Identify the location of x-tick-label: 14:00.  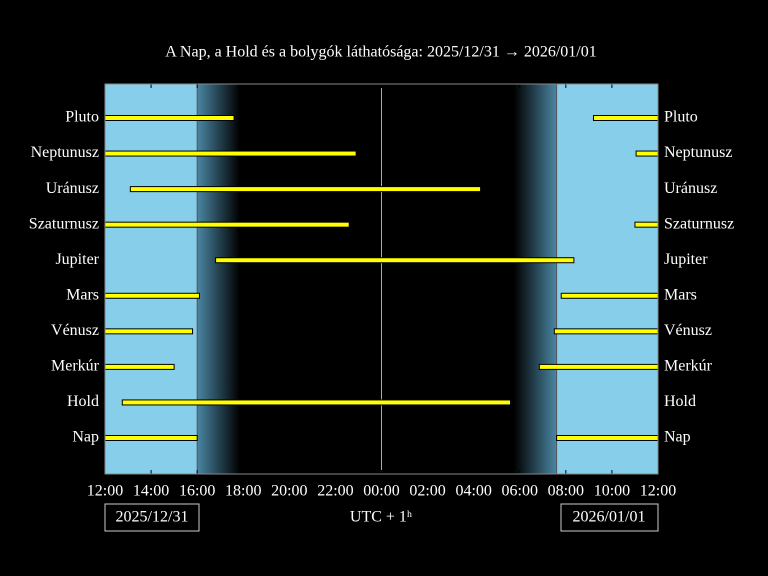
(151, 491).